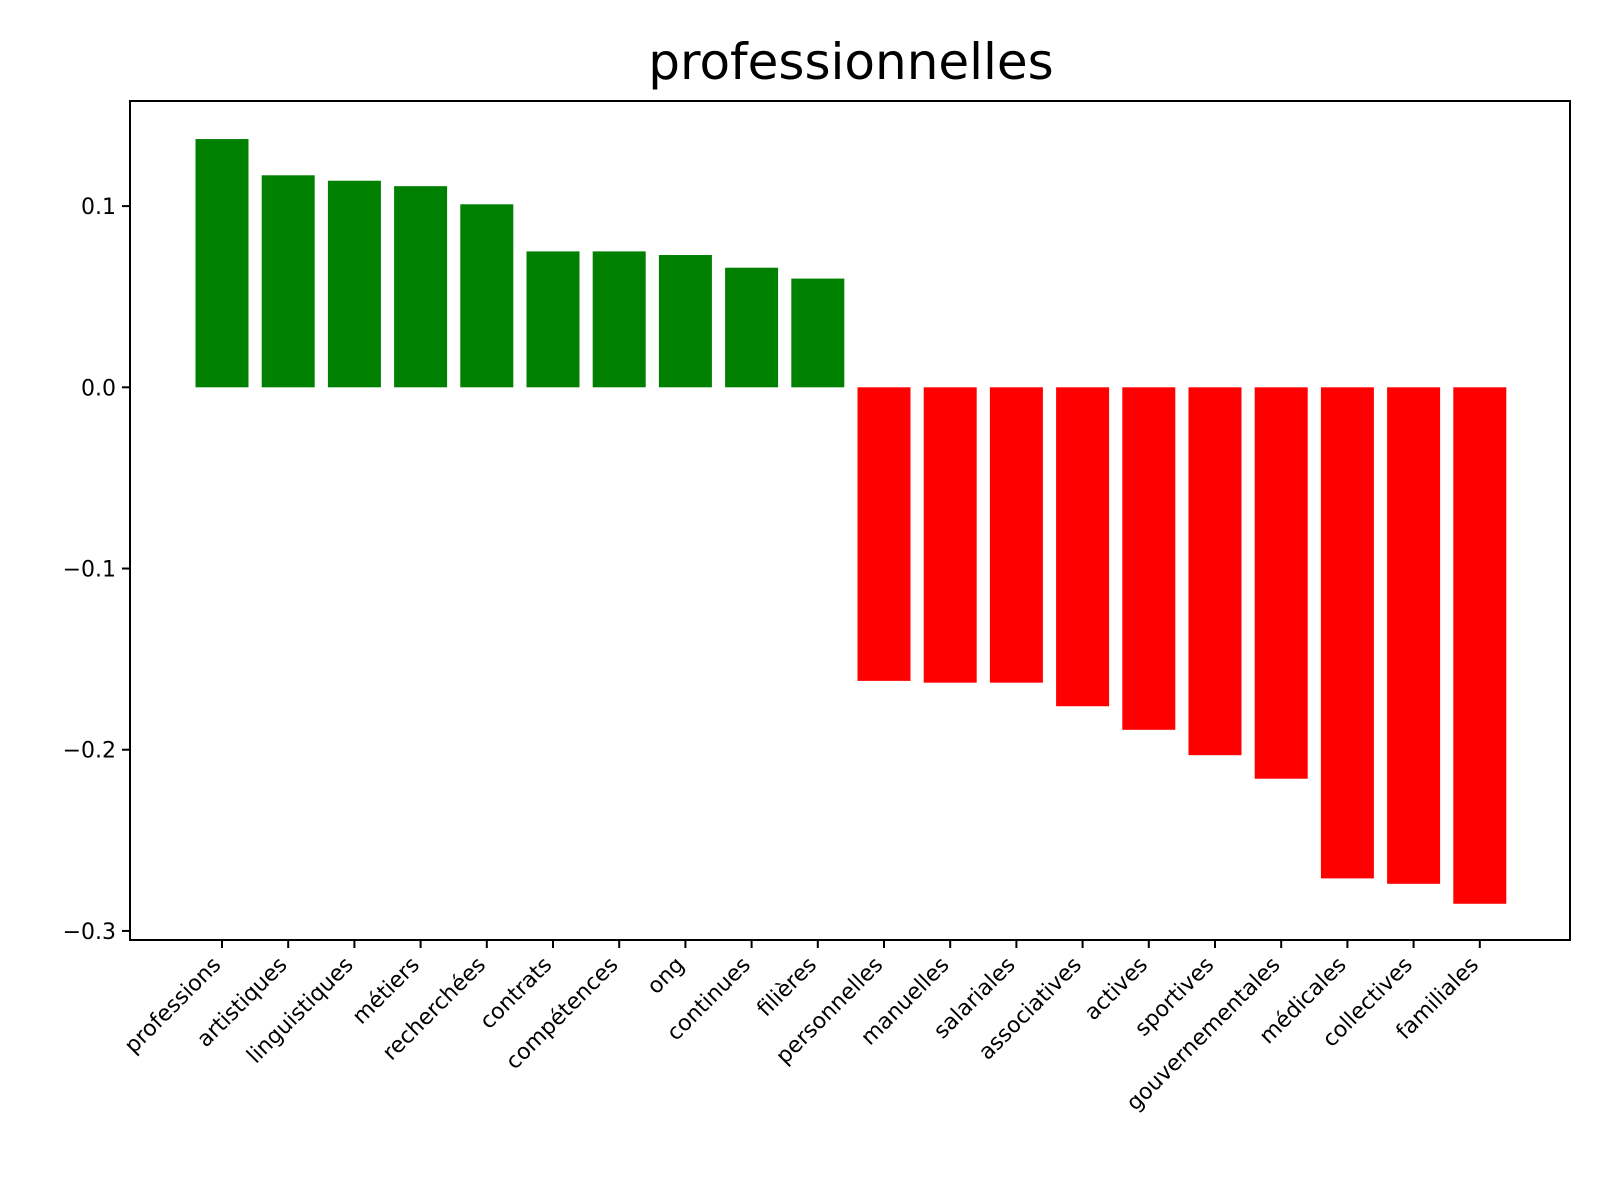 The image size is (1600, 1200). I want to click on bar-collectives, so click(1414, 635).